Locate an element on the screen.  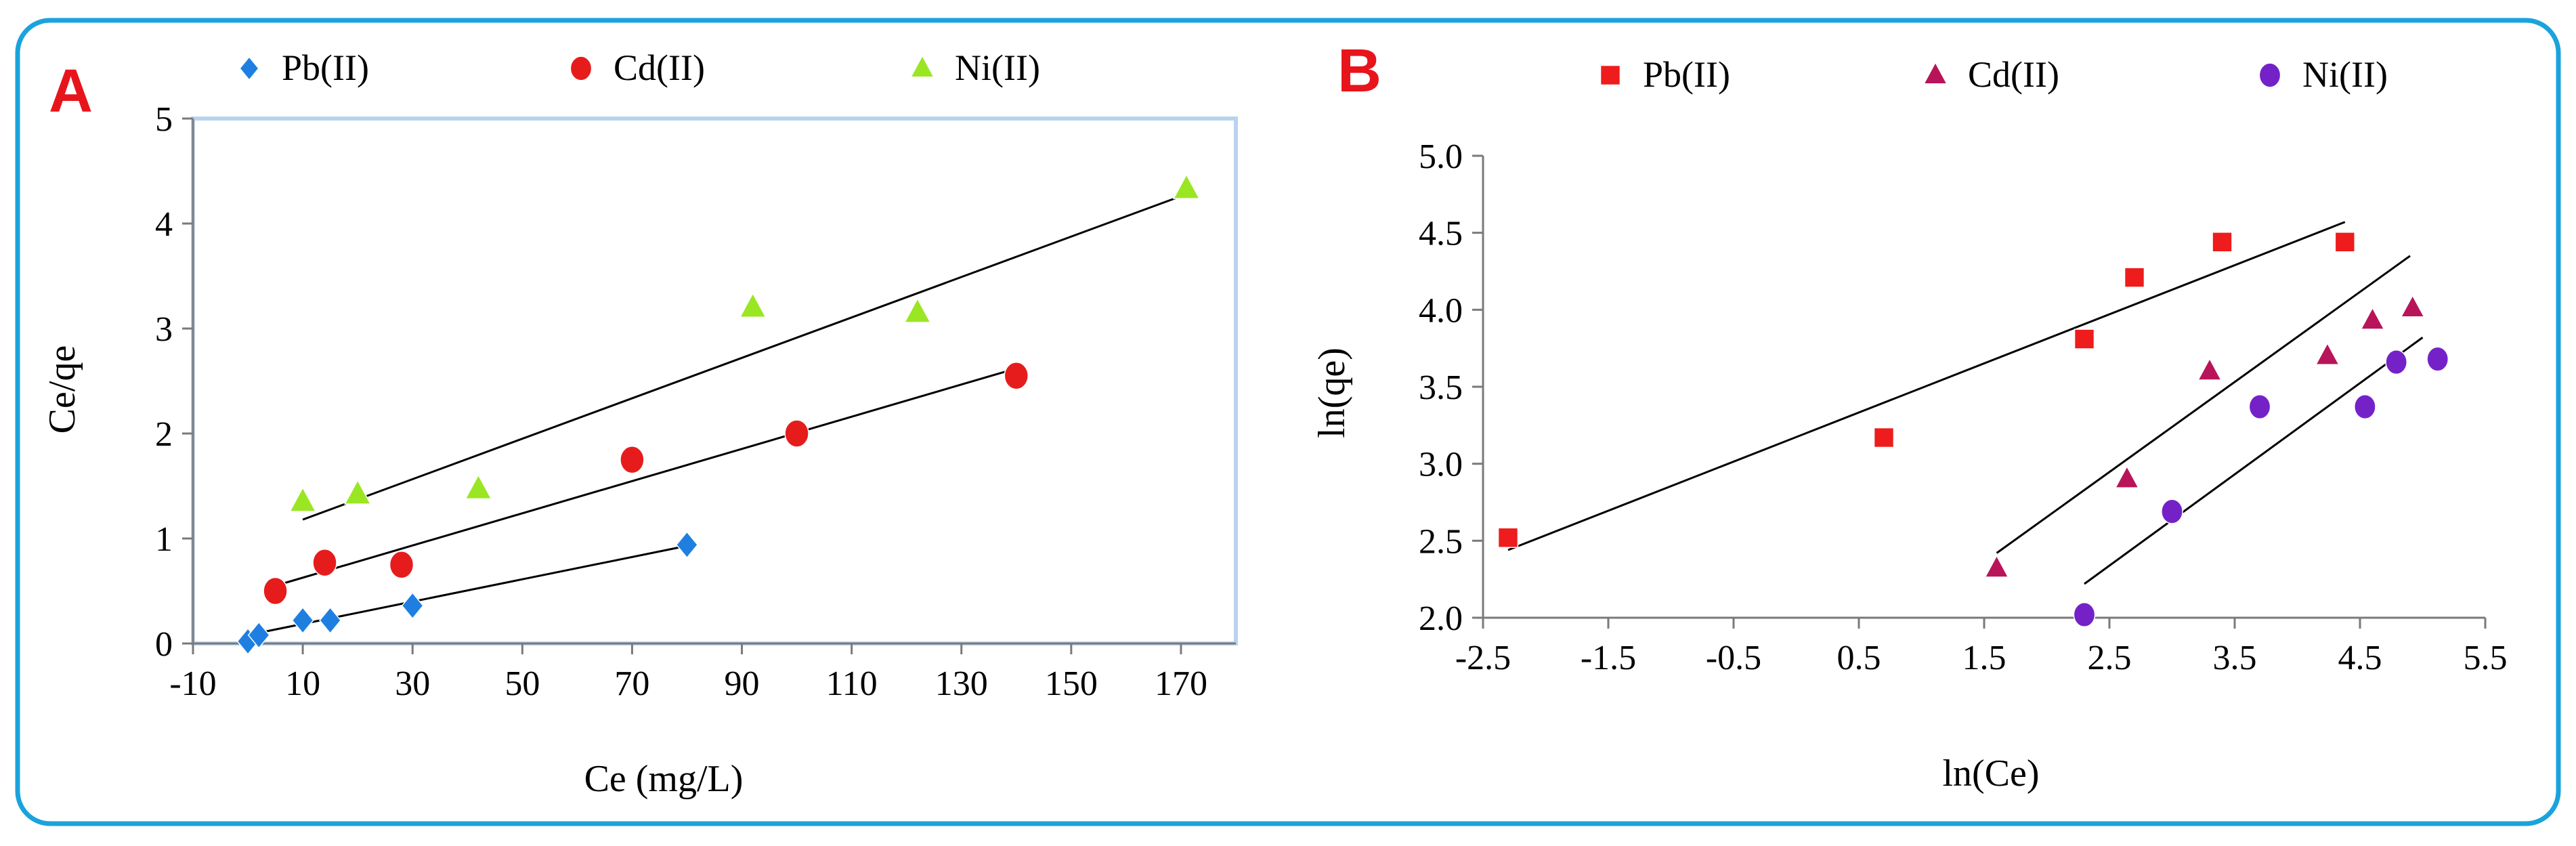
x-tick-label: 1.5 is located at coordinates (1984, 658).